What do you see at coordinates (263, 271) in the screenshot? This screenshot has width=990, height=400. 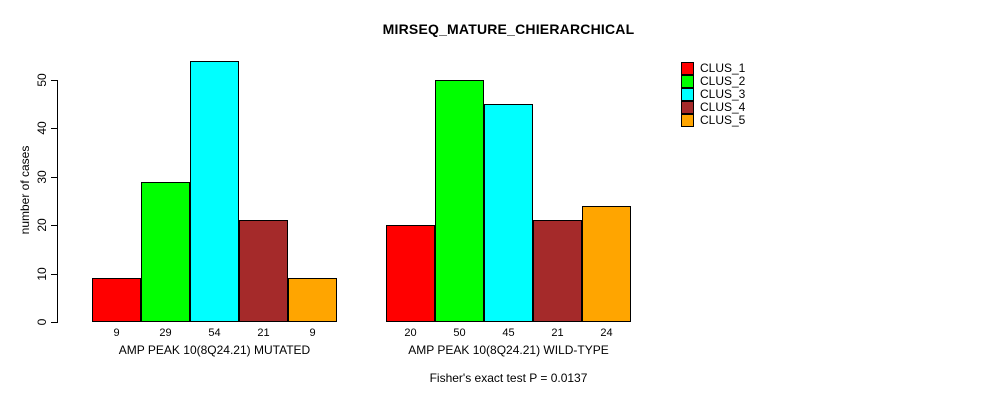 I see `bar-clus_4-group1` at bounding box center [263, 271].